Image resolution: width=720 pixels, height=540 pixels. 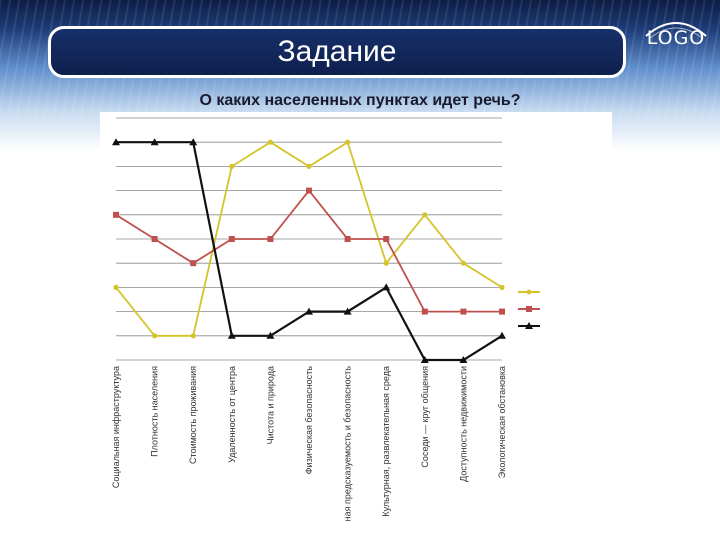 What do you see at coordinates (360, 100) in the screenshot?
I see `slide-subtitle: О каких населенных пунктах идет речь?` at bounding box center [360, 100].